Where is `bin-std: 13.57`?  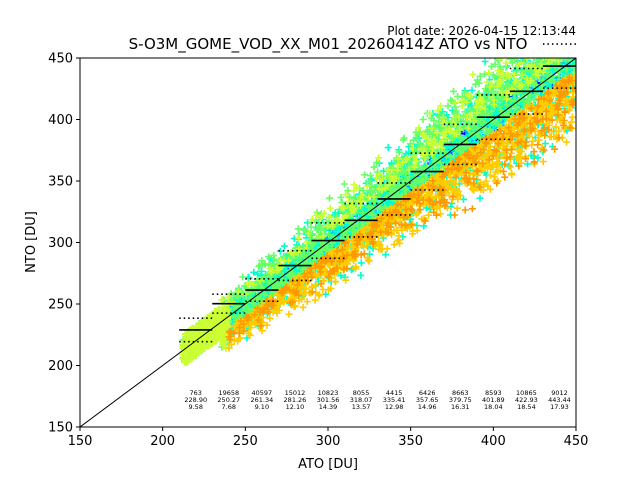
bin-std: 13.57 is located at coordinates (361, 407).